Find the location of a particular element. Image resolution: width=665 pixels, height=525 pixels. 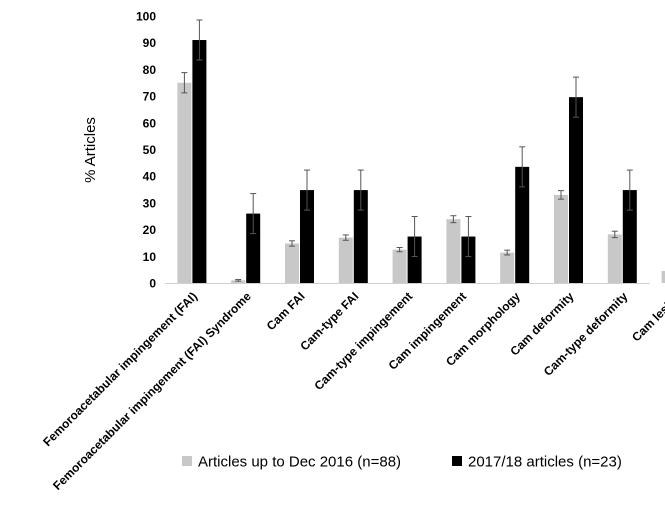

y-tick-label: 0 is located at coordinates (152, 284).